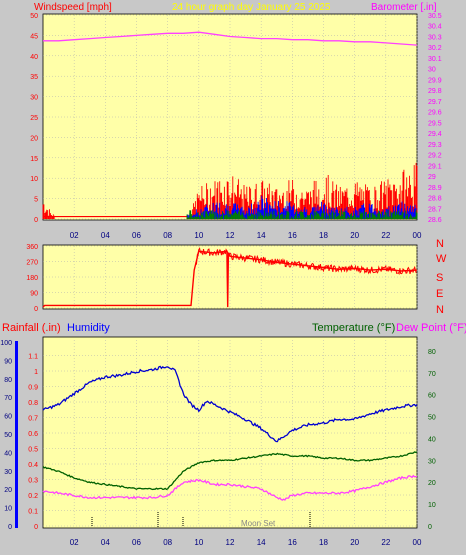 The image size is (466, 555). Describe the element at coordinates (435, 91) in the screenshot. I see `tick-label: 29.8` at that location.